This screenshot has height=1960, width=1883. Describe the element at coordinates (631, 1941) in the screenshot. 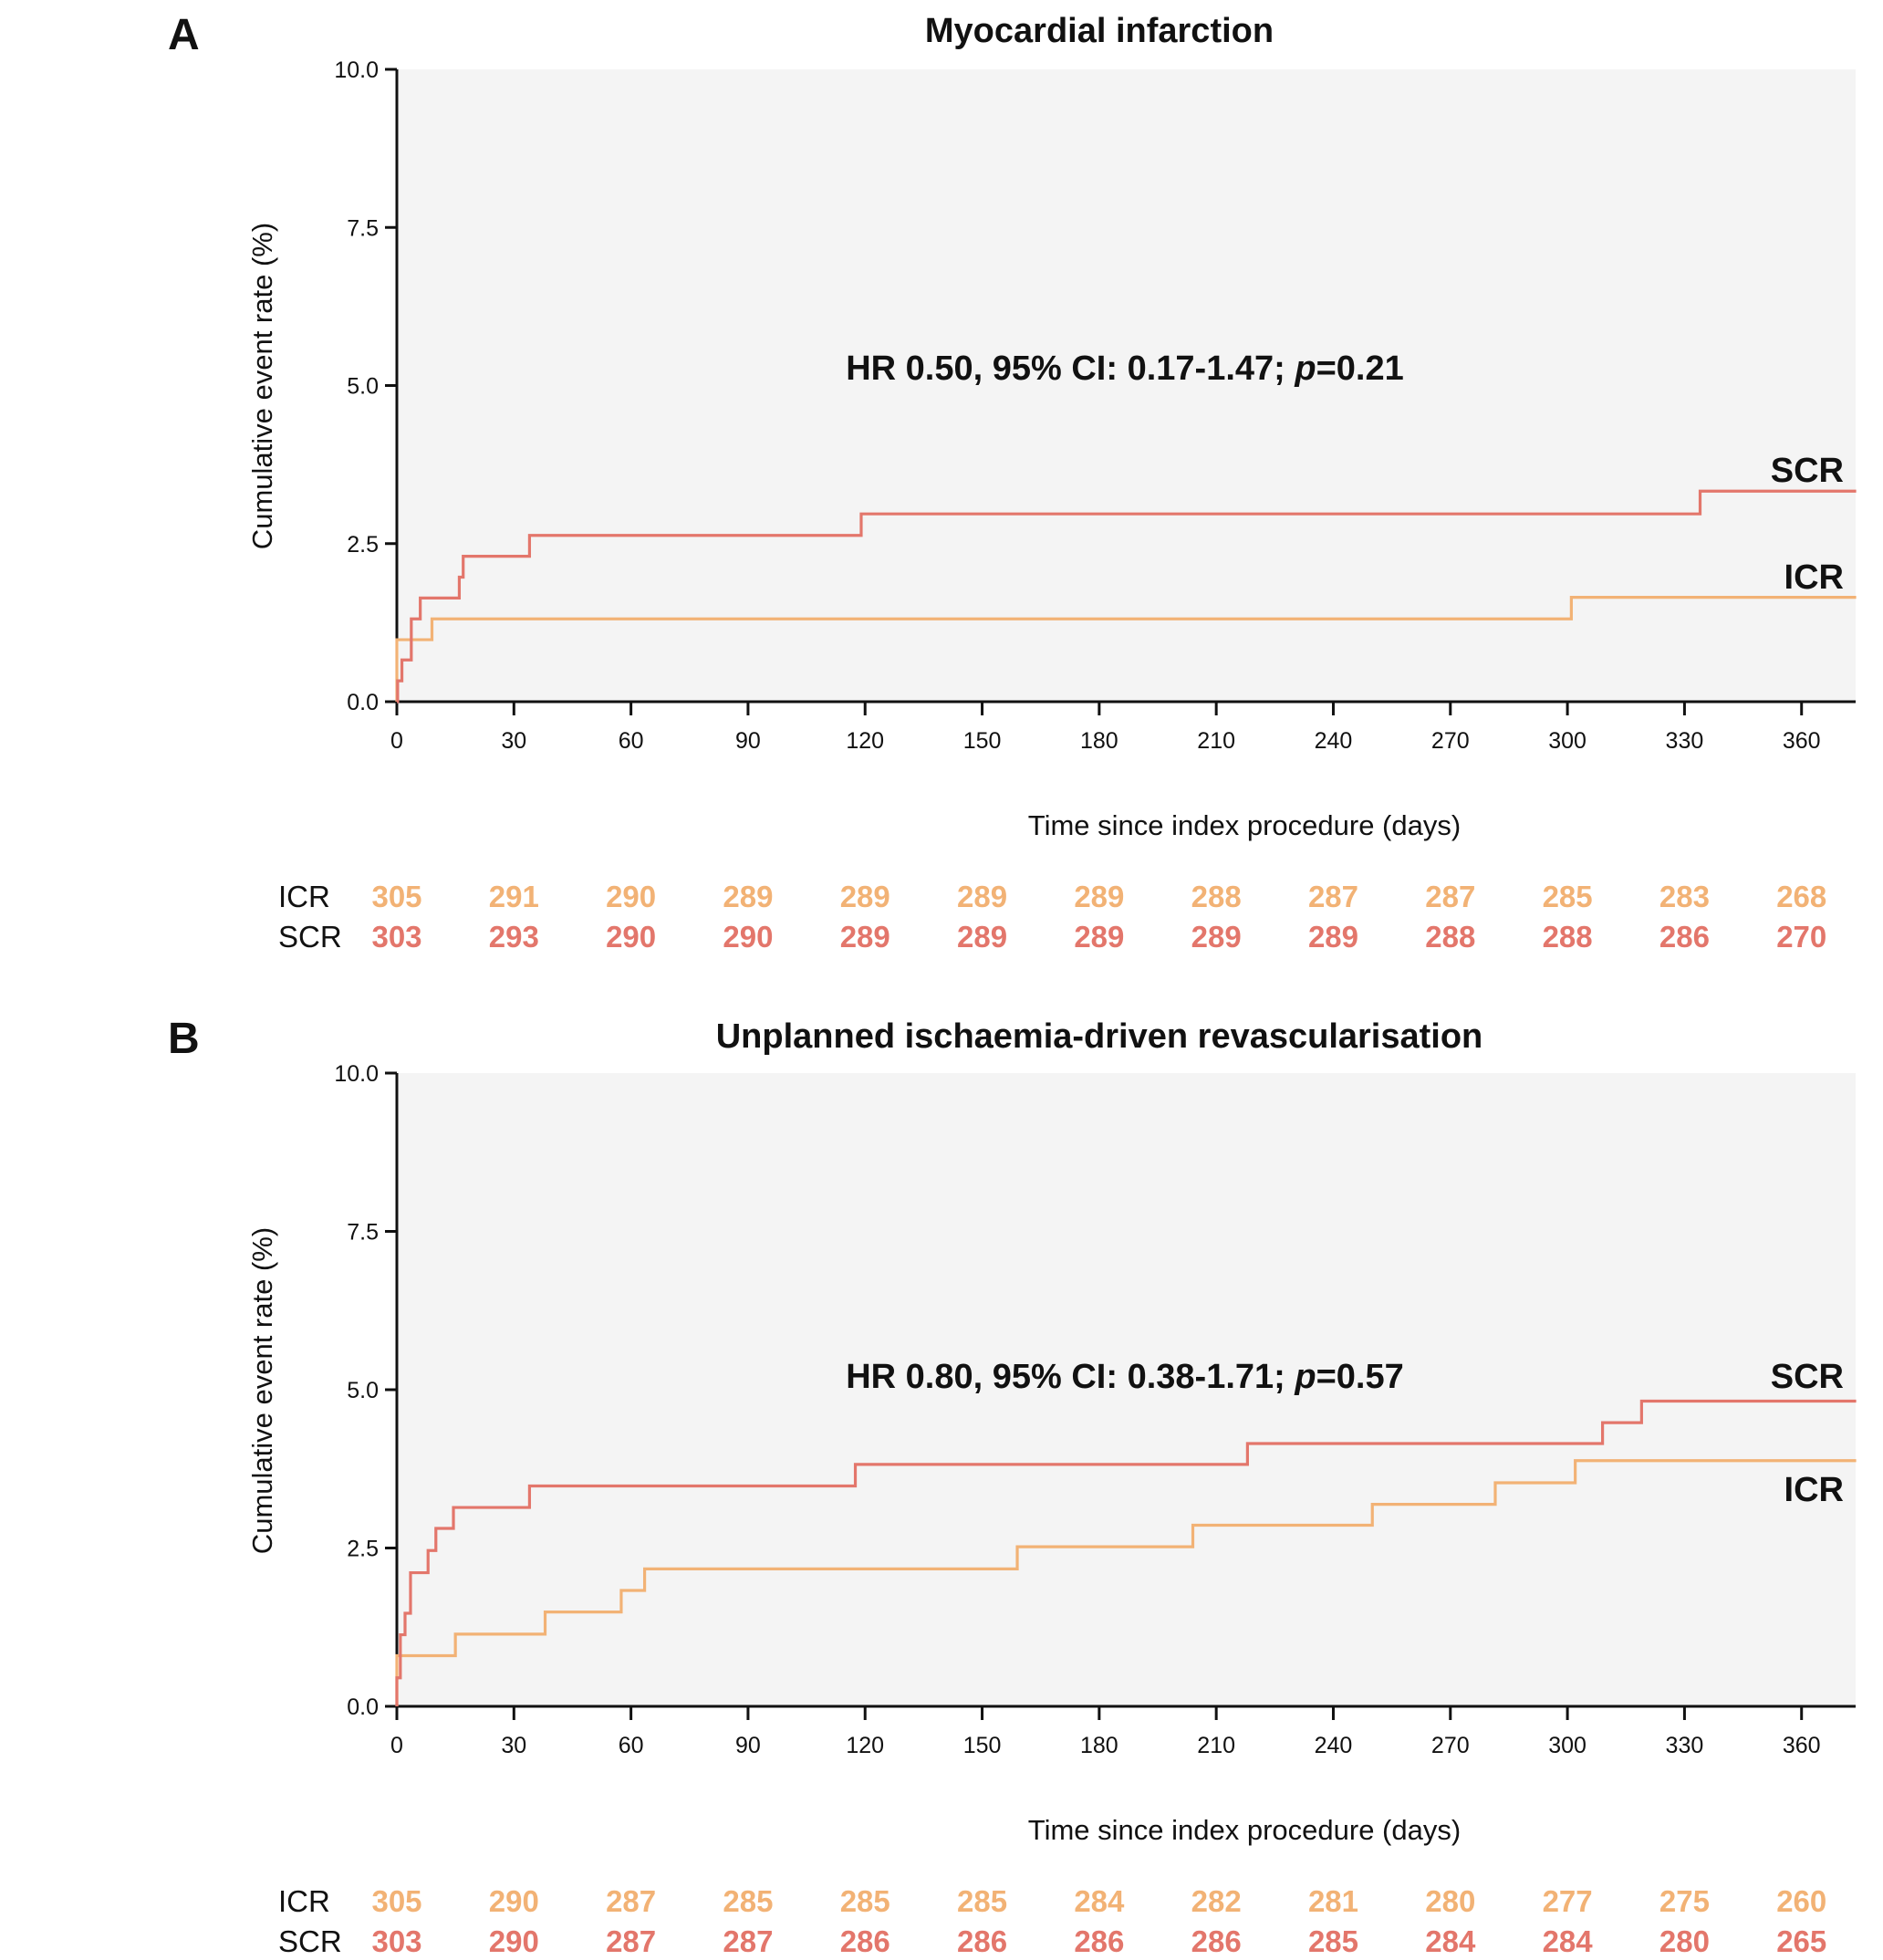

I see `at-risk-value-scr: 287` at that location.